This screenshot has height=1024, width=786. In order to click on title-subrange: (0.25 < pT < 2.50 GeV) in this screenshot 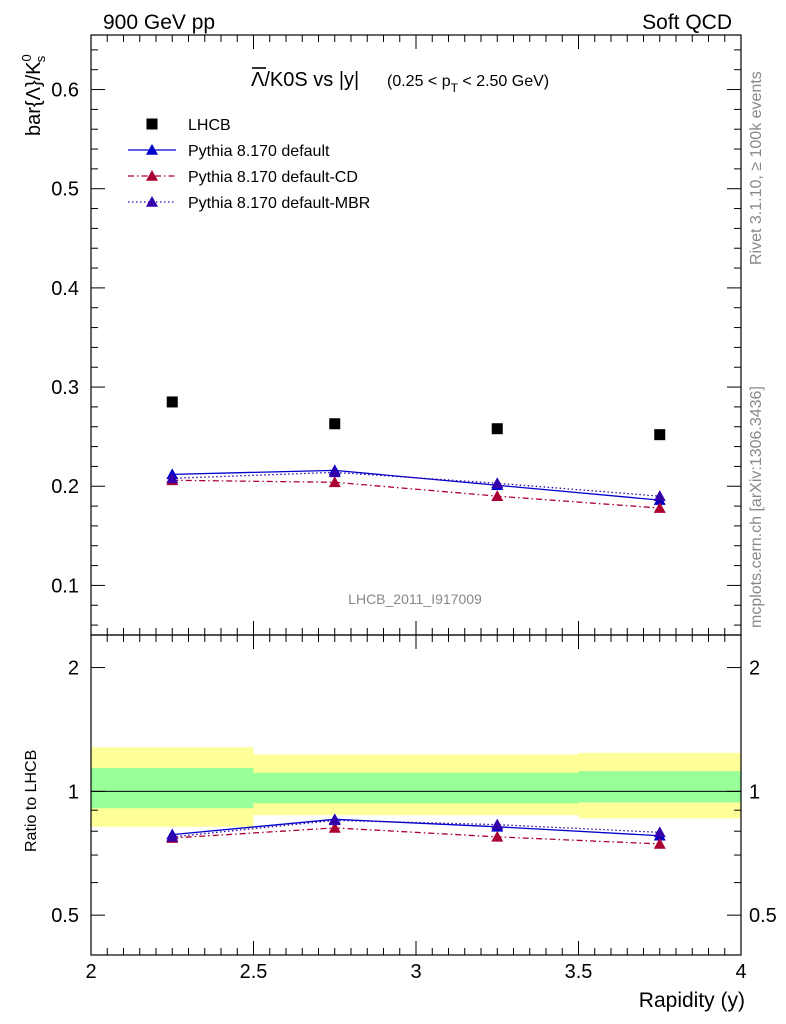, I will do `click(468, 84)`.